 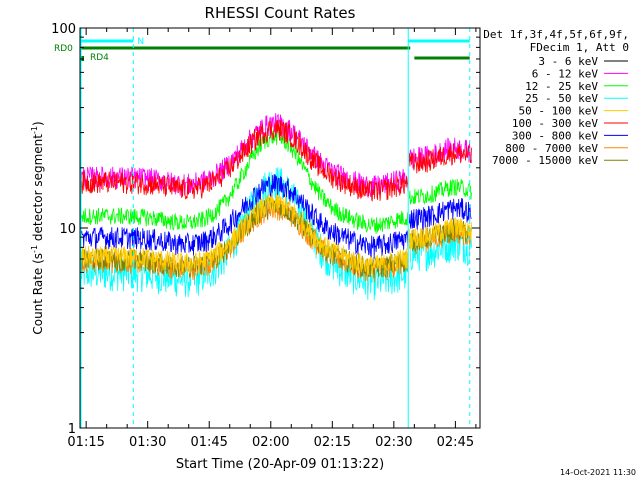 What do you see at coordinates (38, 294) in the screenshot?
I see `y-axis-label-prefix: Count Rate (s` at bounding box center [38, 294].